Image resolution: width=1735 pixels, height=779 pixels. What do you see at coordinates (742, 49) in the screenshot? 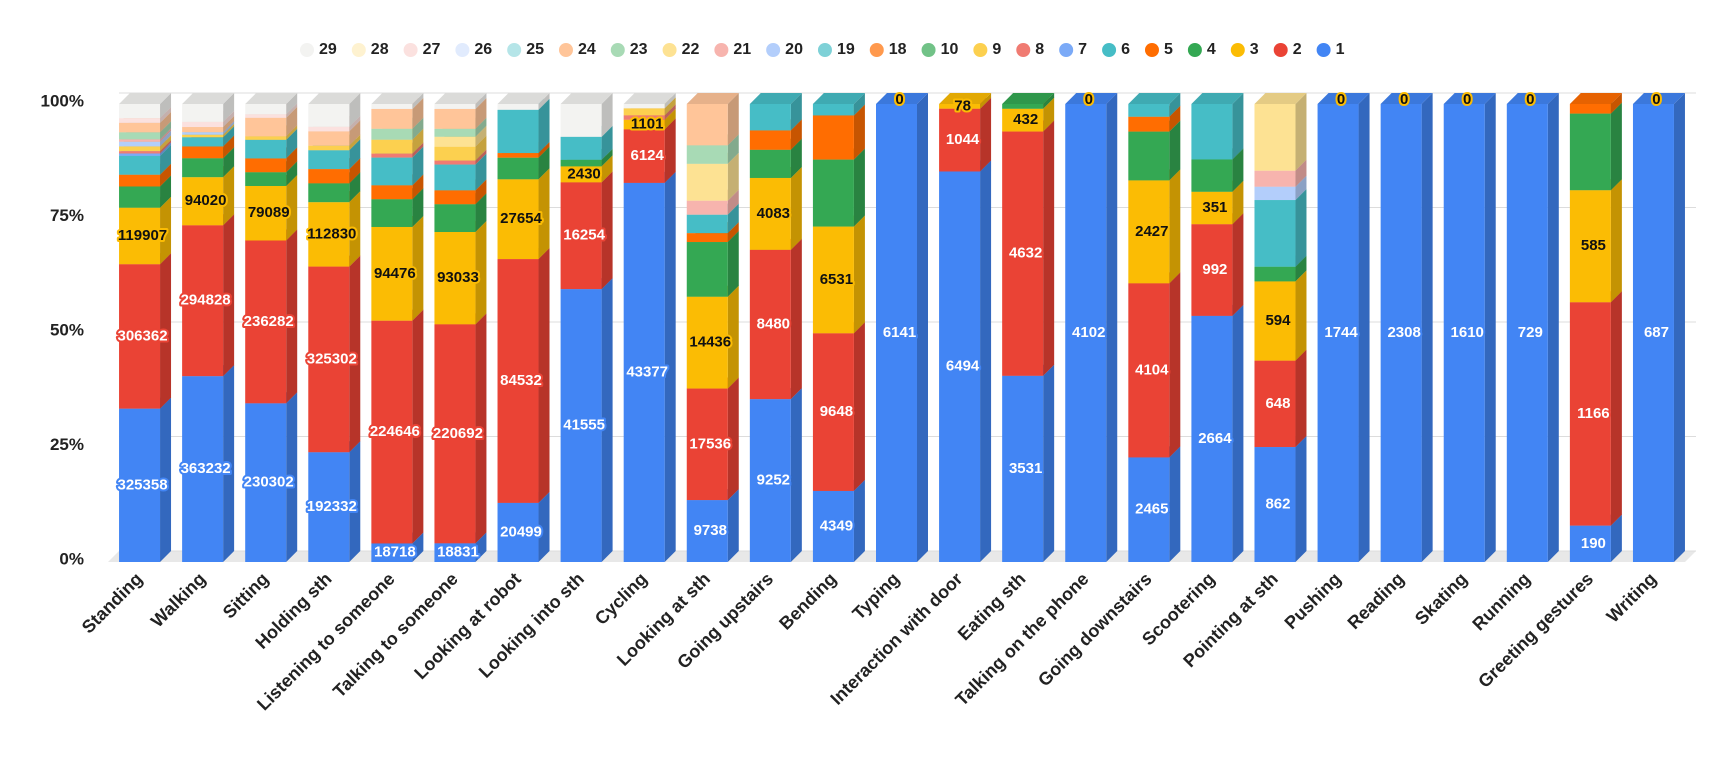
I see `legend-label: 21` at bounding box center [742, 49].